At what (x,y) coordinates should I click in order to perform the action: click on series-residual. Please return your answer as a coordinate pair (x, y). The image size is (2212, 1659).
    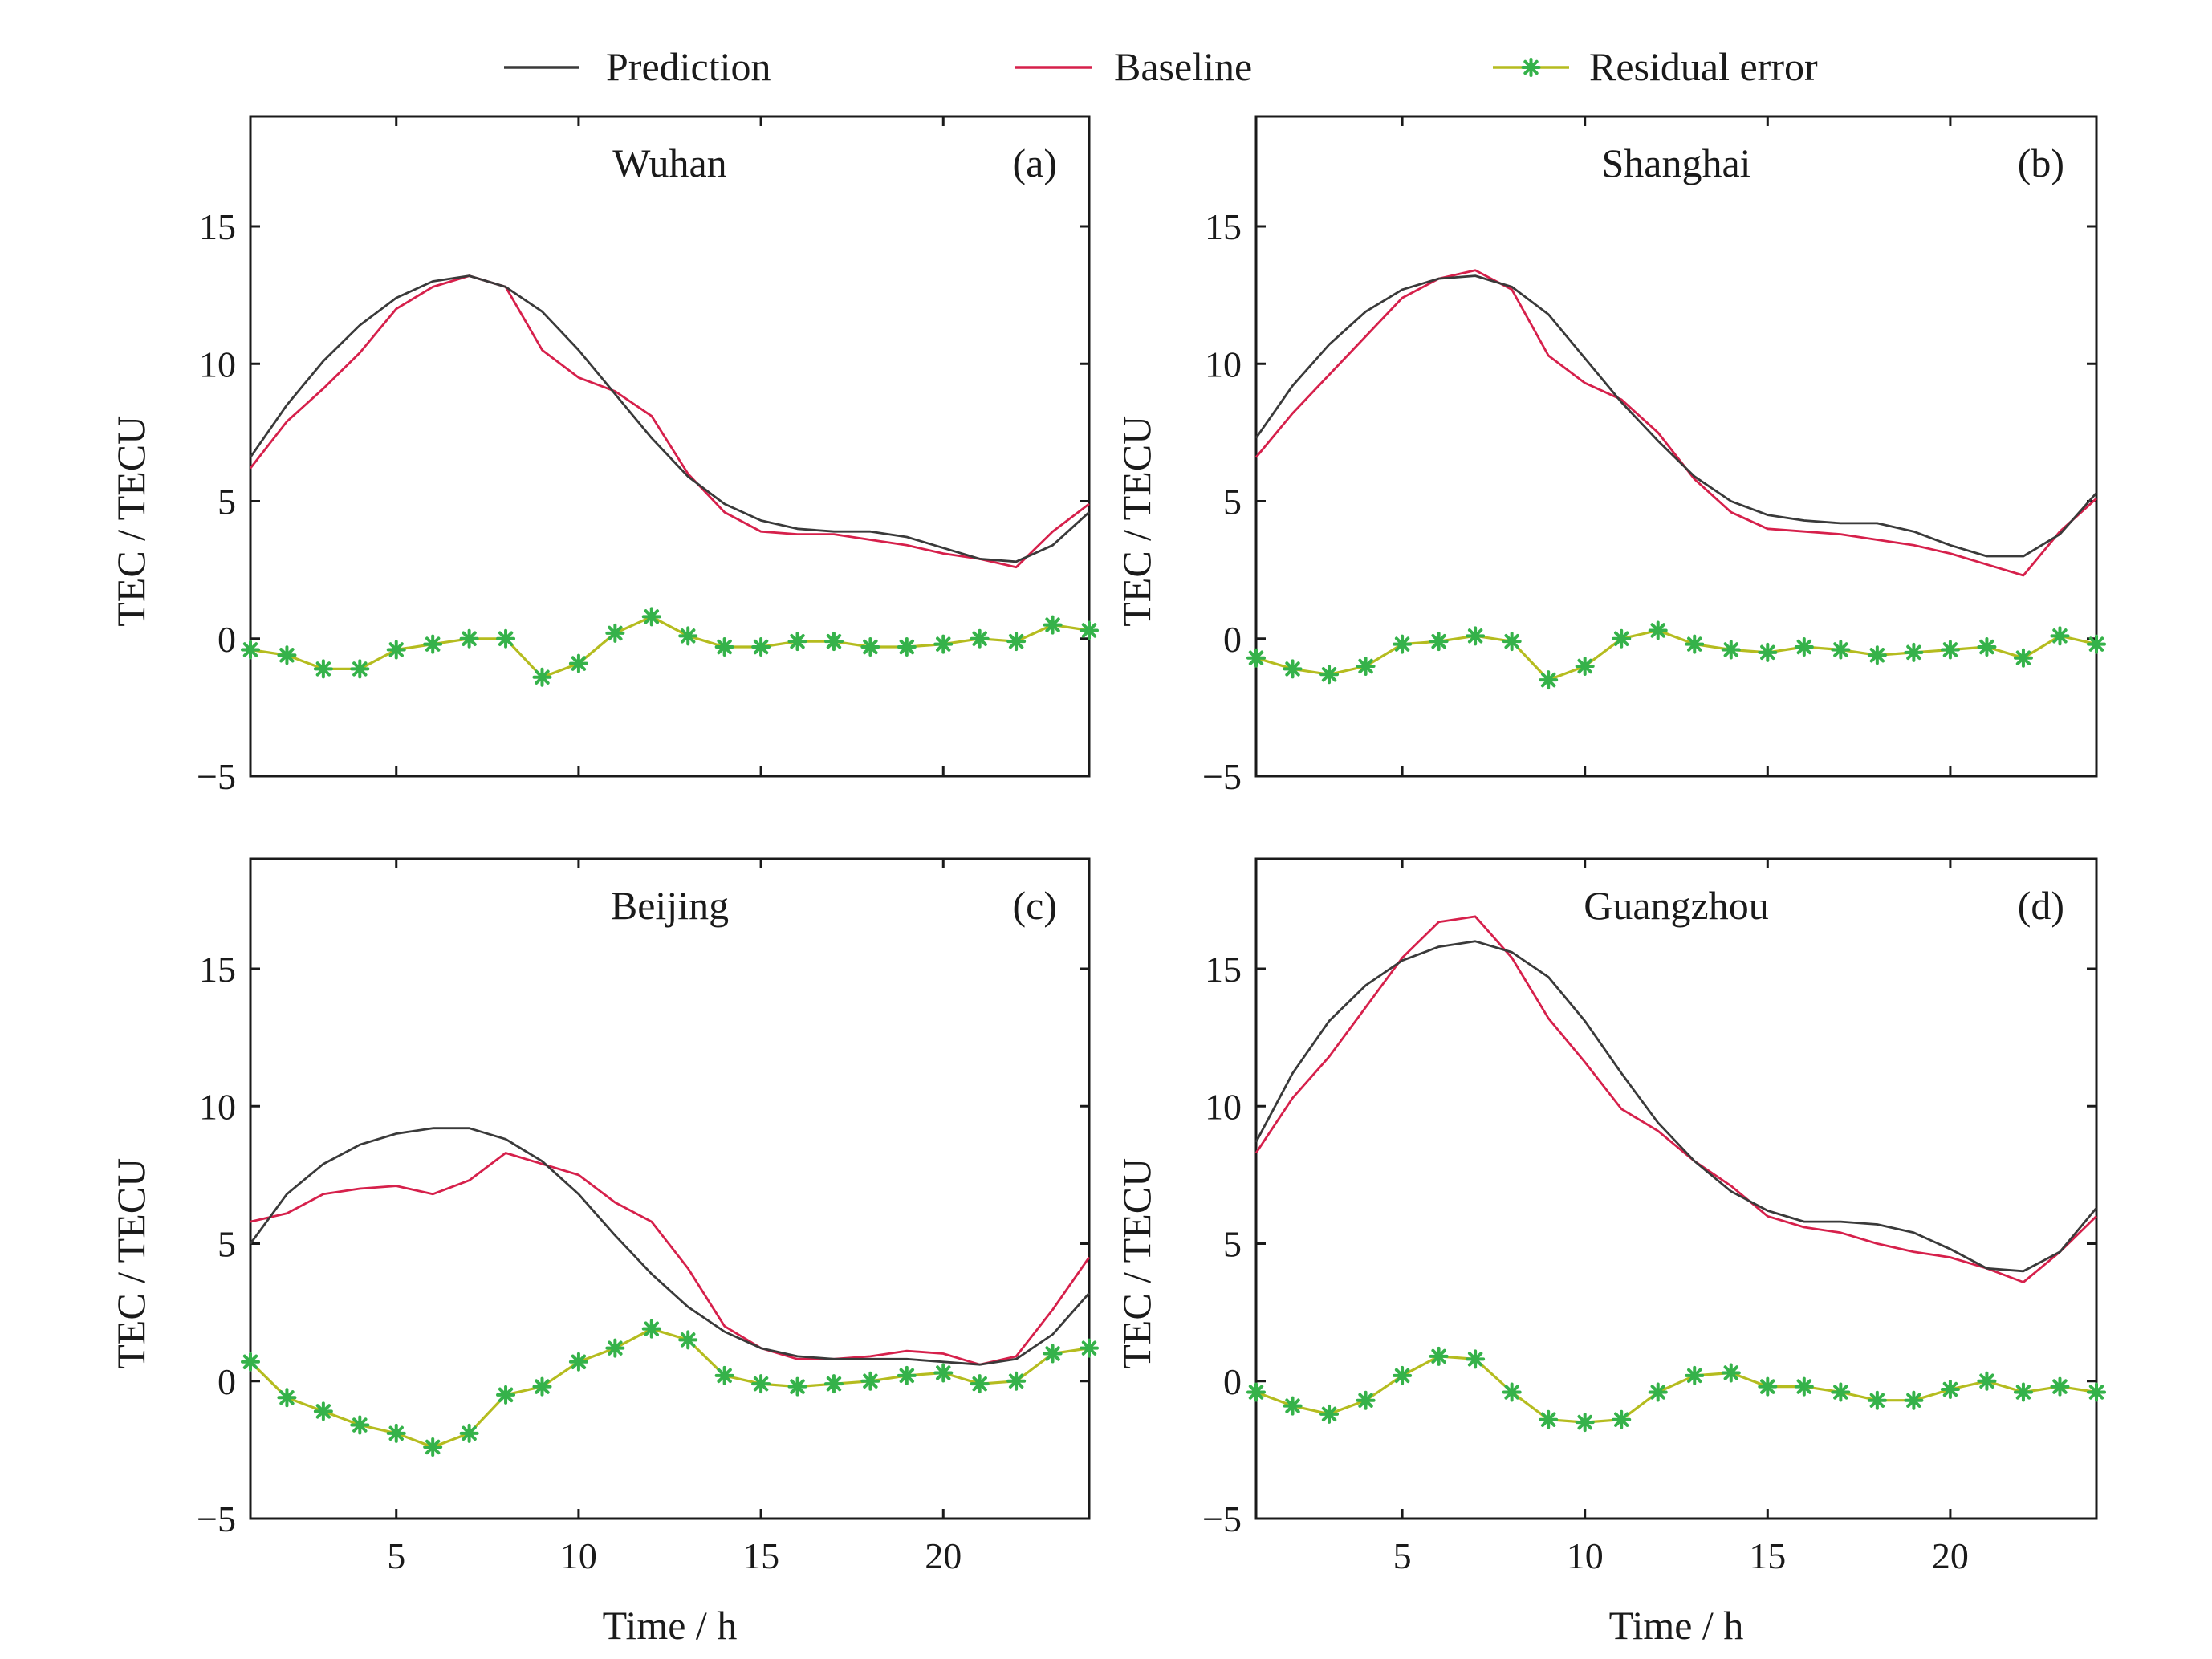
    Looking at the image, I should click on (670, 647).